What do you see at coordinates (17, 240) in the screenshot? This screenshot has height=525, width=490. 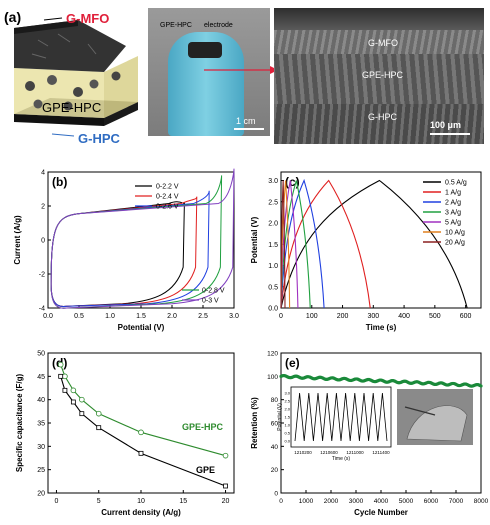 I see `y-axis-label: Current (A/g)` at bounding box center [17, 240].